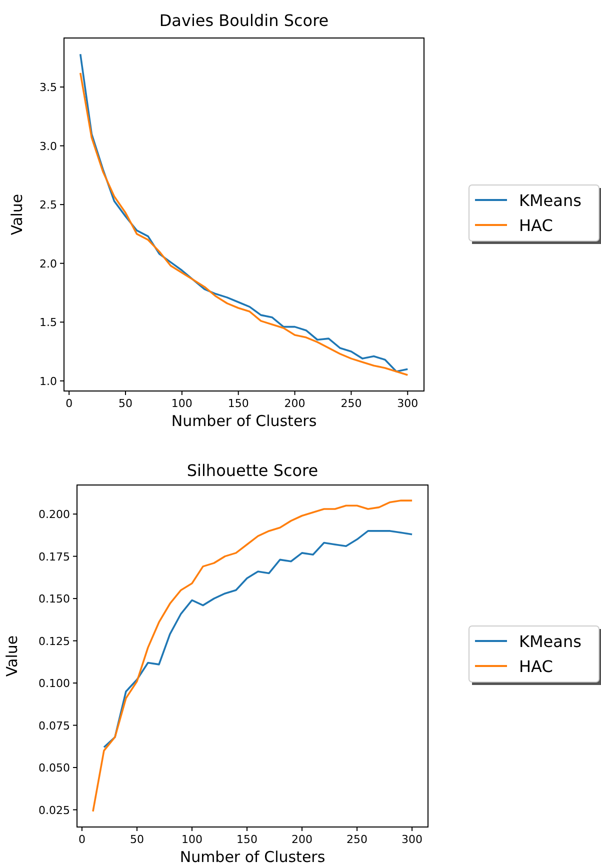  Describe the element at coordinates (258, 639) in the screenshot. I see `line-series` at that location.